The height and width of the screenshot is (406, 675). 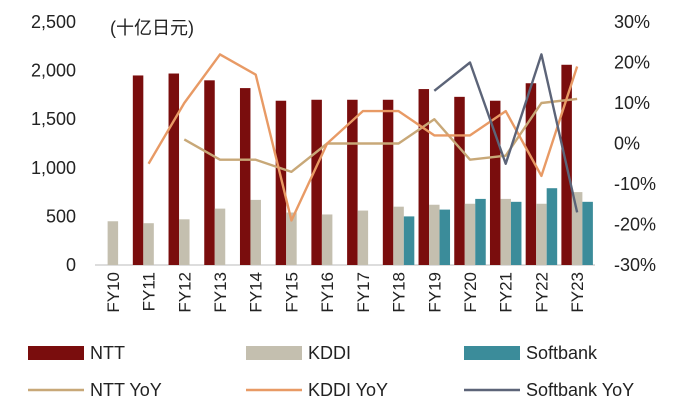 I want to click on legend-label-ntt: NTT, so click(x=107, y=353).